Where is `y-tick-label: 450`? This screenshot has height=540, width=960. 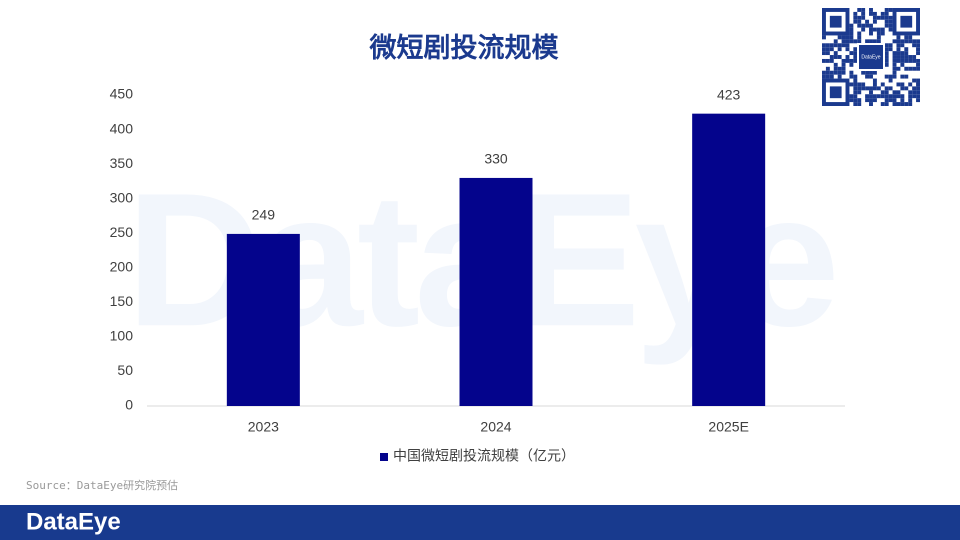
y-tick-label: 450 is located at coordinates (122, 94).